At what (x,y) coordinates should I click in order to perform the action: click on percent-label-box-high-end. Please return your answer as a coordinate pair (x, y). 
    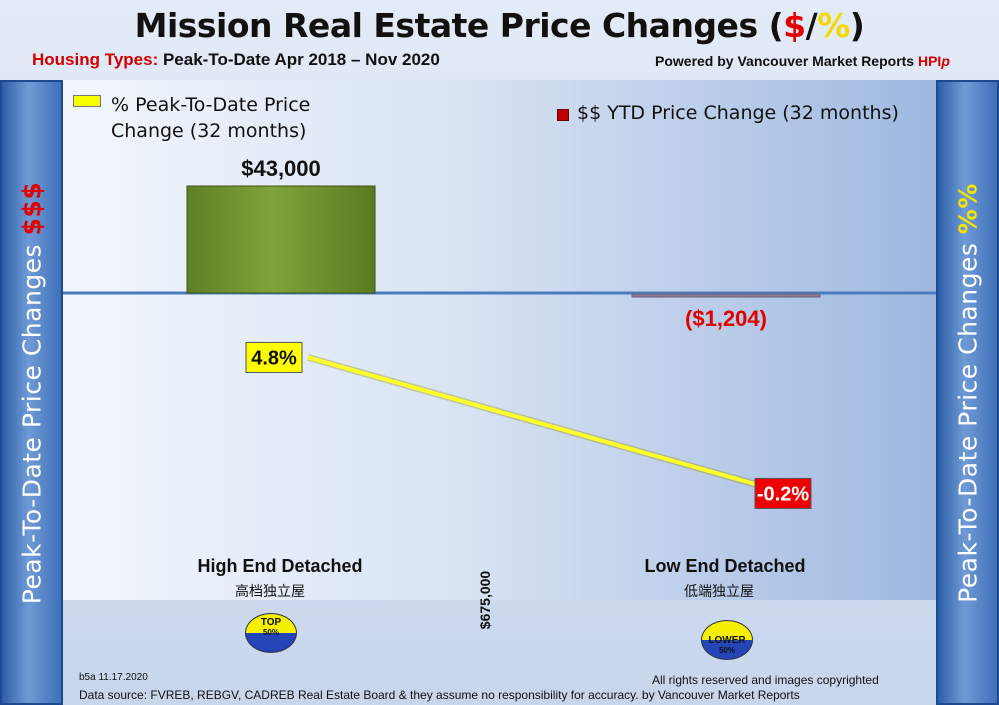
    Looking at the image, I should click on (274, 357).